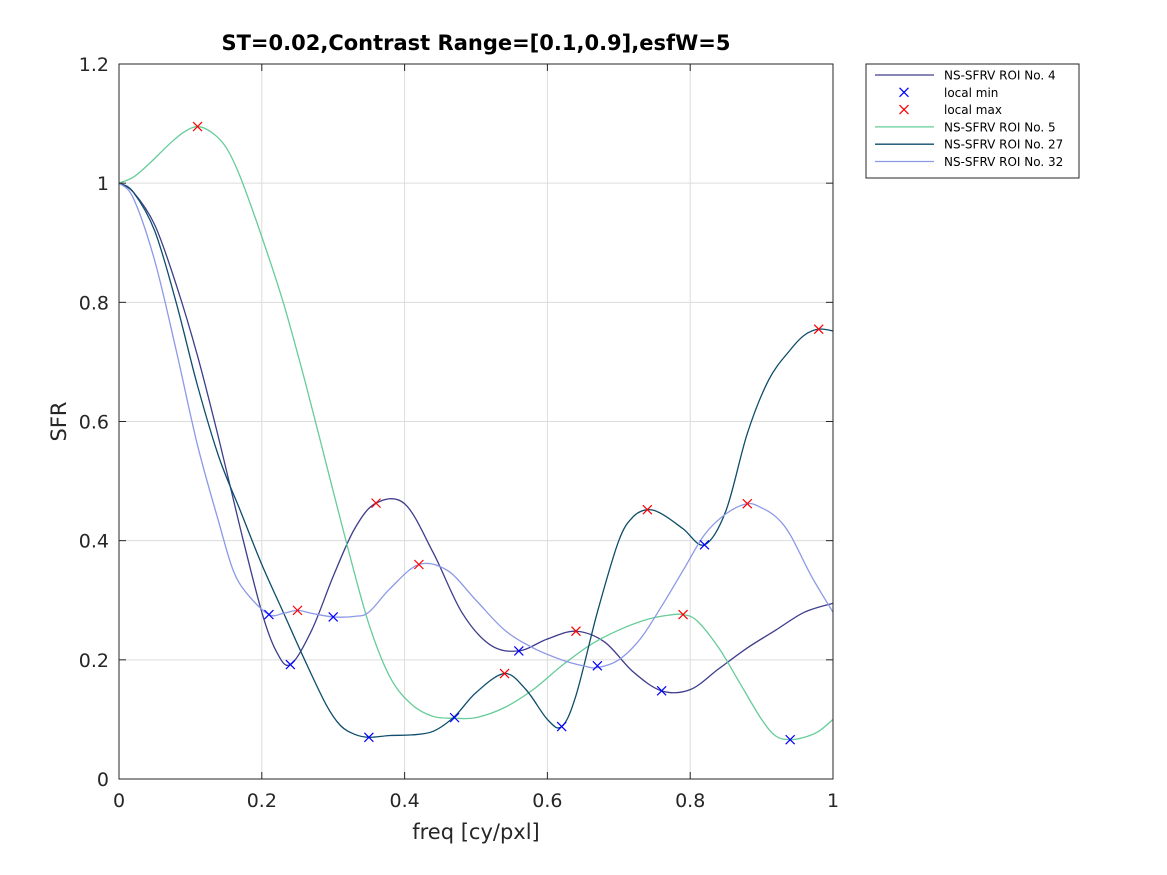 The image size is (1167, 875). Describe the element at coordinates (971, 93) in the screenshot. I see `legend-label: local min` at that location.